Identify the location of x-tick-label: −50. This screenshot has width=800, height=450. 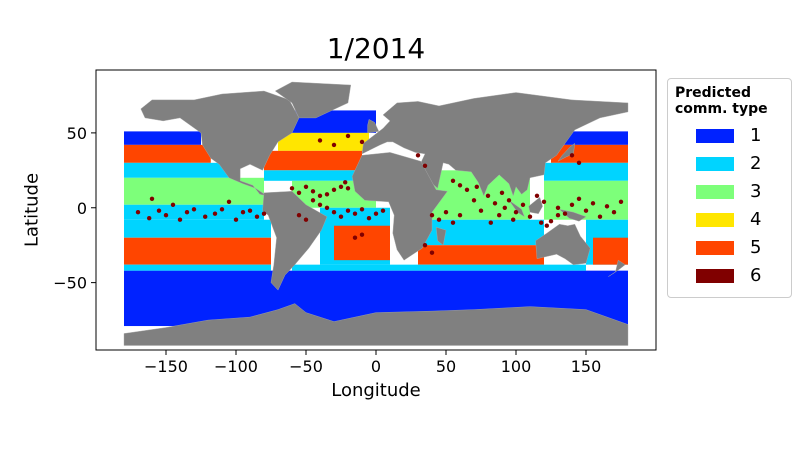
(306, 366).